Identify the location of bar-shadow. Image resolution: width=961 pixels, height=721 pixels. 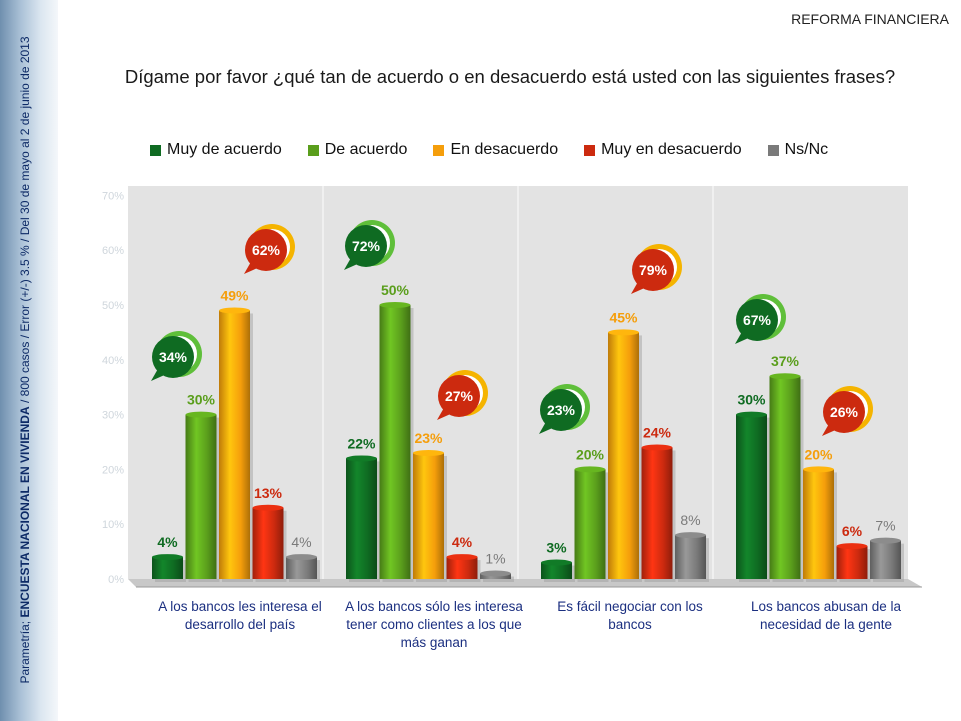
(498, 579).